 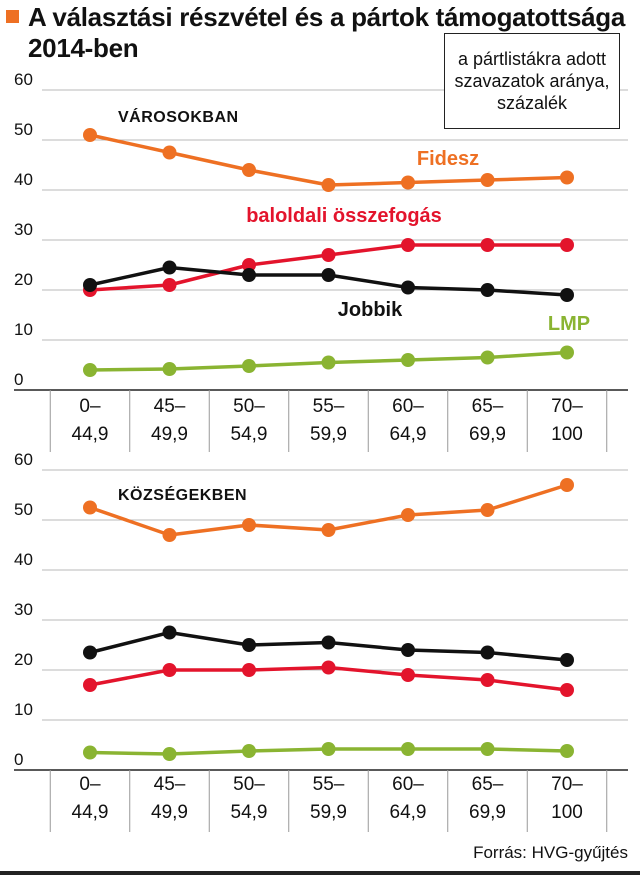 I want to click on series-label: LMP, so click(x=569, y=324).